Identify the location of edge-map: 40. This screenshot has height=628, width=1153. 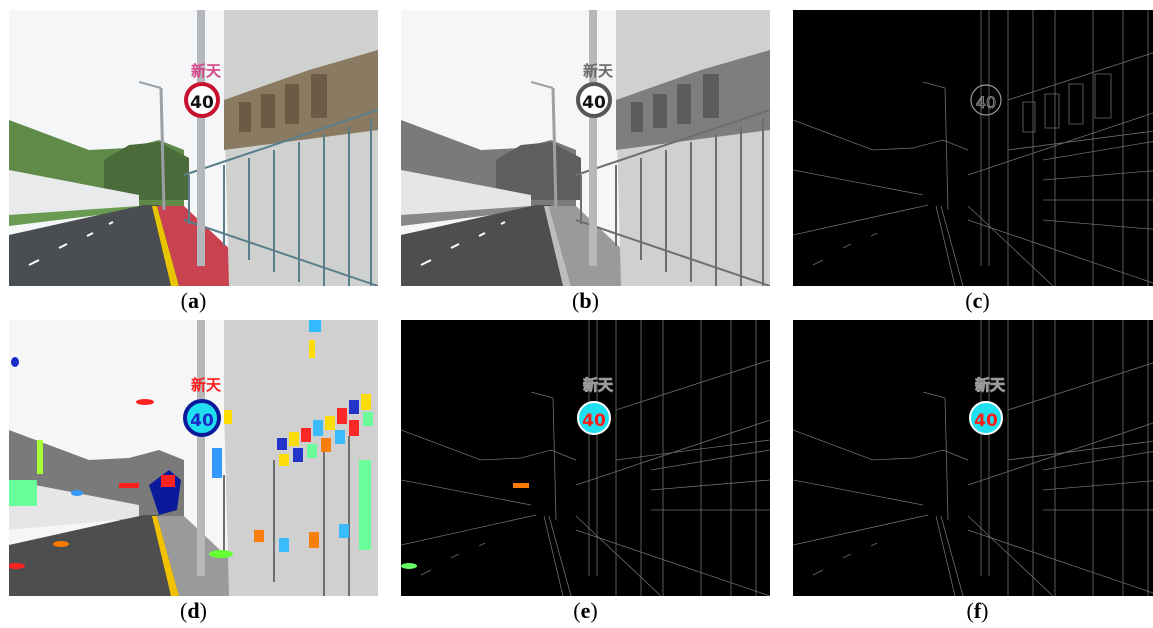
(973, 148).